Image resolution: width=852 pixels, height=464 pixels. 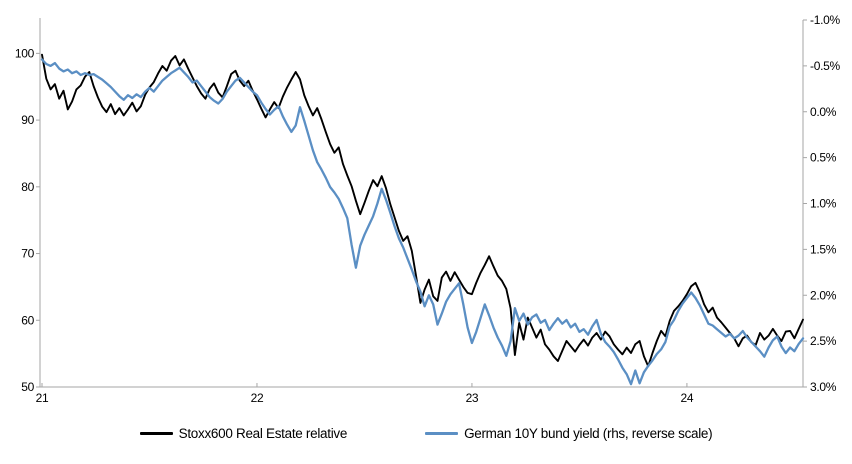 What do you see at coordinates (27, 387) in the screenshot?
I see `left-axis-tick-label: 50` at bounding box center [27, 387].